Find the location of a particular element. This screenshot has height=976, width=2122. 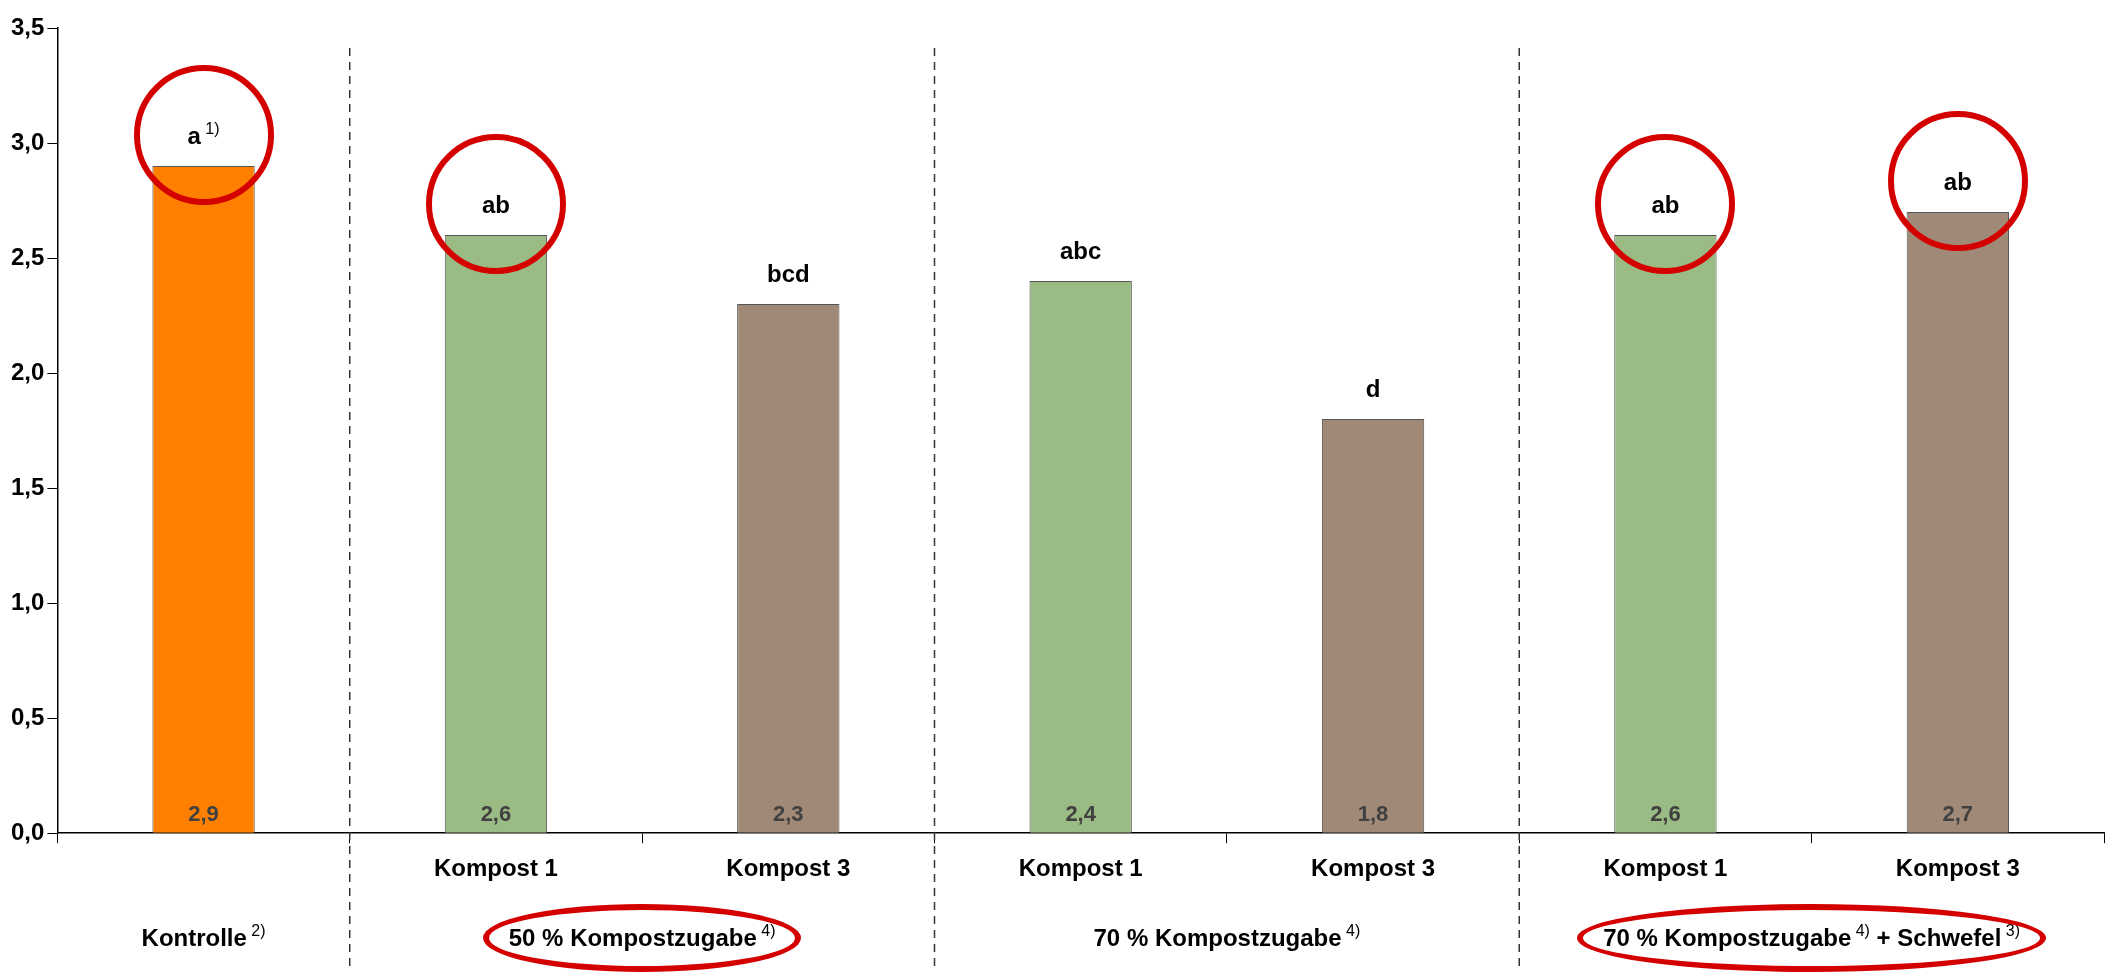

data-label: 2,3 is located at coordinates (788, 814).